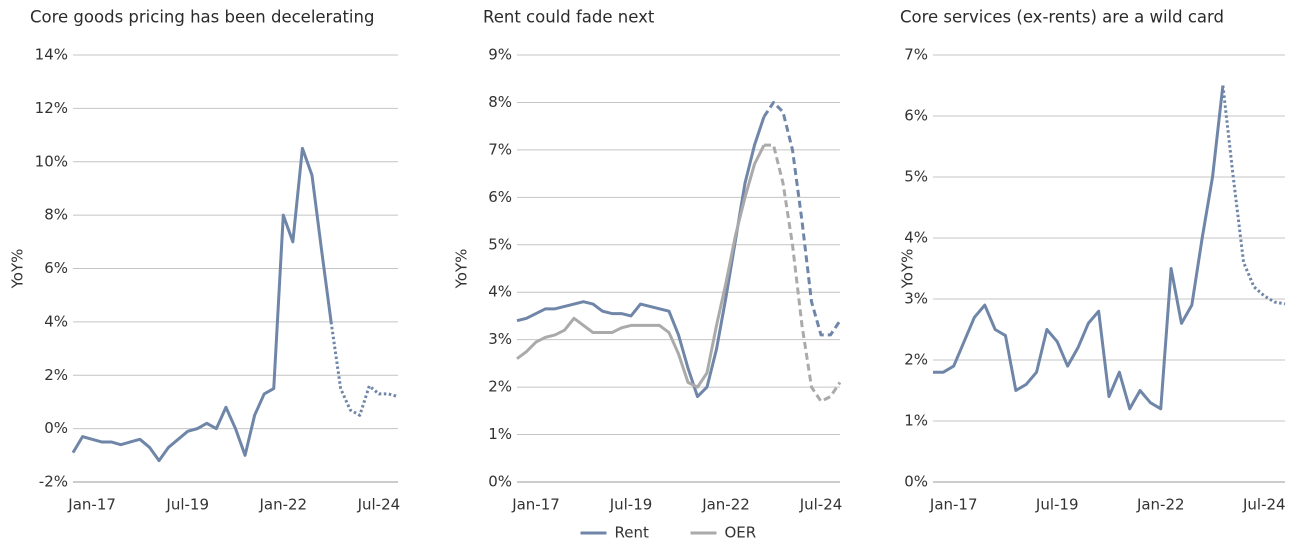 The image size is (1291, 544). What do you see at coordinates (53, 482) in the screenshot?
I see `y-tick-label: -2%` at bounding box center [53, 482].